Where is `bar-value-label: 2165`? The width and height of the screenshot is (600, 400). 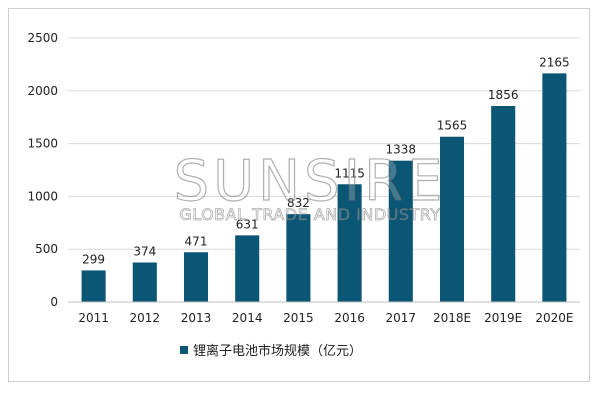 bar-value-label: 2165 is located at coordinates (554, 62).